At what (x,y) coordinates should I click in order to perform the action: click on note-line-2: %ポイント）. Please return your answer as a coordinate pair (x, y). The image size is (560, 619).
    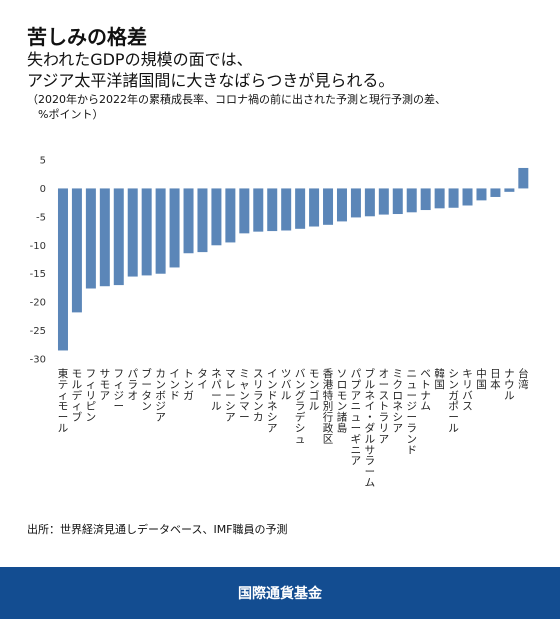
    Looking at the image, I should click on (71, 114).